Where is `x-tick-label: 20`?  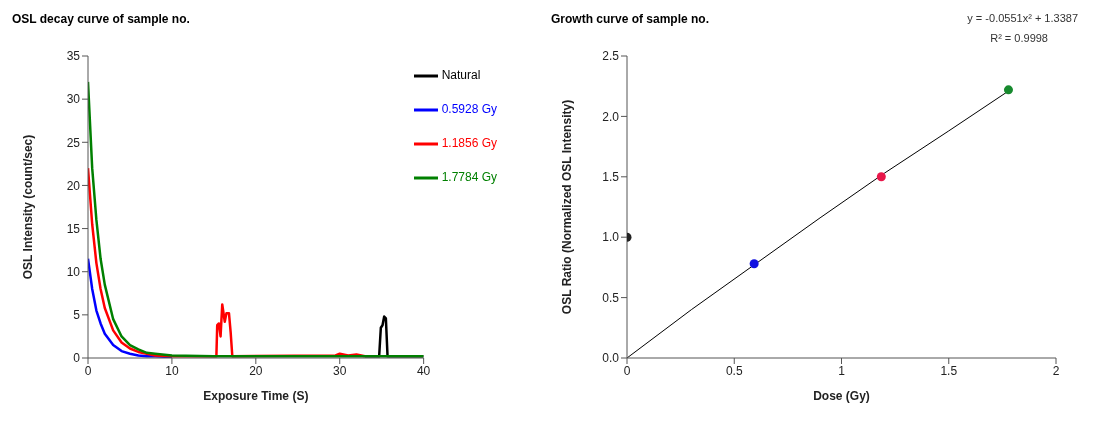 x-tick-label: 20 is located at coordinates (256, 370).